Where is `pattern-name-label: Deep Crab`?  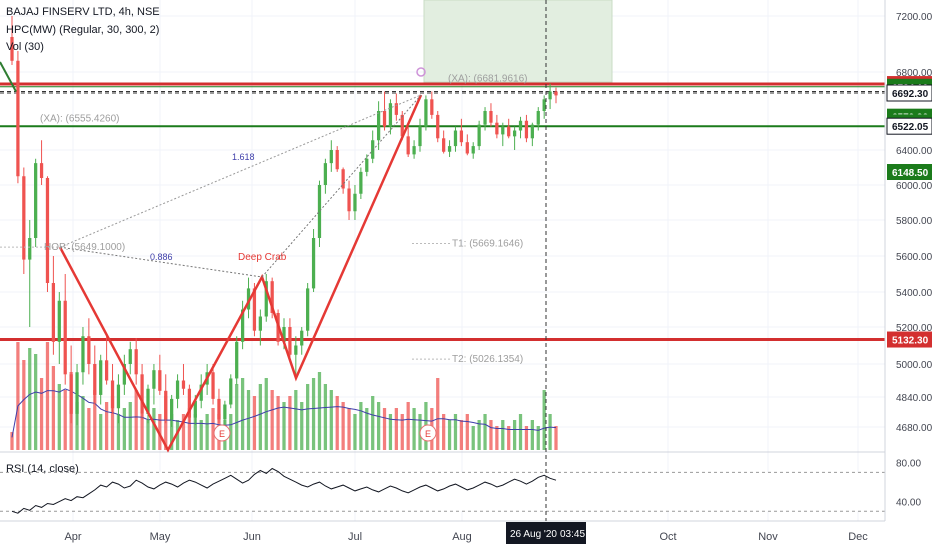 pattern-name-label: Deep Crab is located at coordinates (262, 257).